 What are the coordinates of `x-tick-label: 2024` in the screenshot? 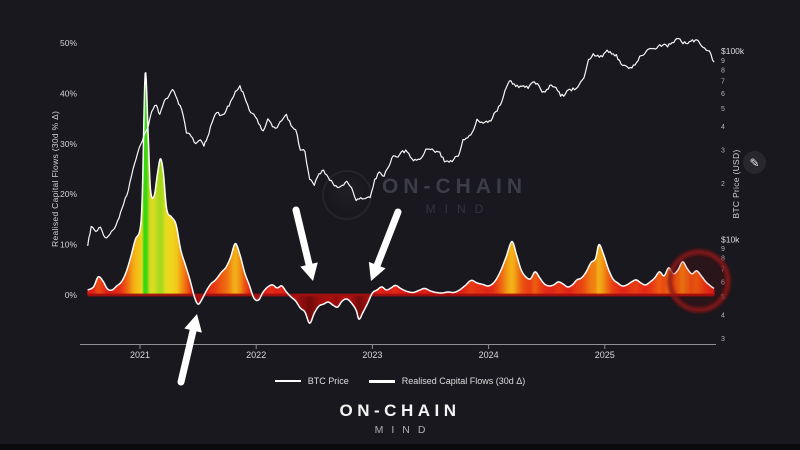 It's located at (489, 355).